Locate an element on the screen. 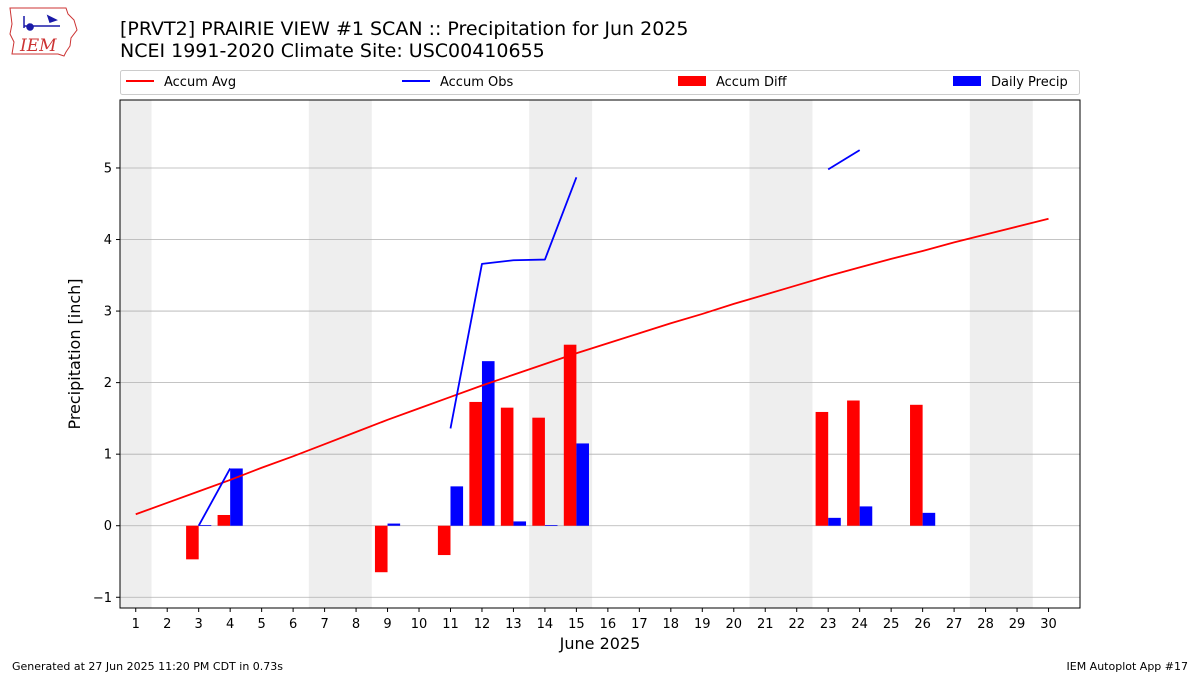 Image resolution: width=1200 pixels, height=675 pixels. x-tick-label: 30 is located at coordinates (1048, 624).